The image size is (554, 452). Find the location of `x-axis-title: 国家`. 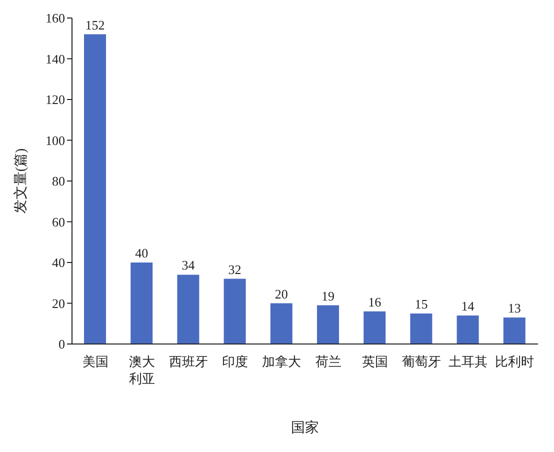

x-axis-title: 国家 is located at coordinates (305, 428).